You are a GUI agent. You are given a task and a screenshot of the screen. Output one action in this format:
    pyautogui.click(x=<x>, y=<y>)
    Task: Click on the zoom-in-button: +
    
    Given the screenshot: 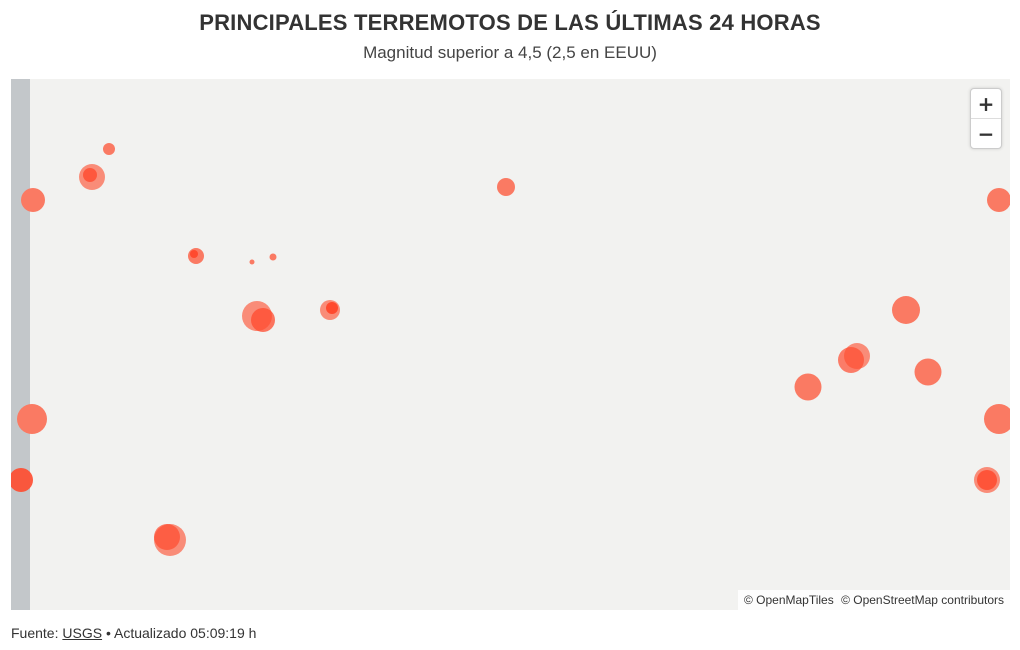 What is the action you would take?
    pyautogui.click(x=986, y=103)
    